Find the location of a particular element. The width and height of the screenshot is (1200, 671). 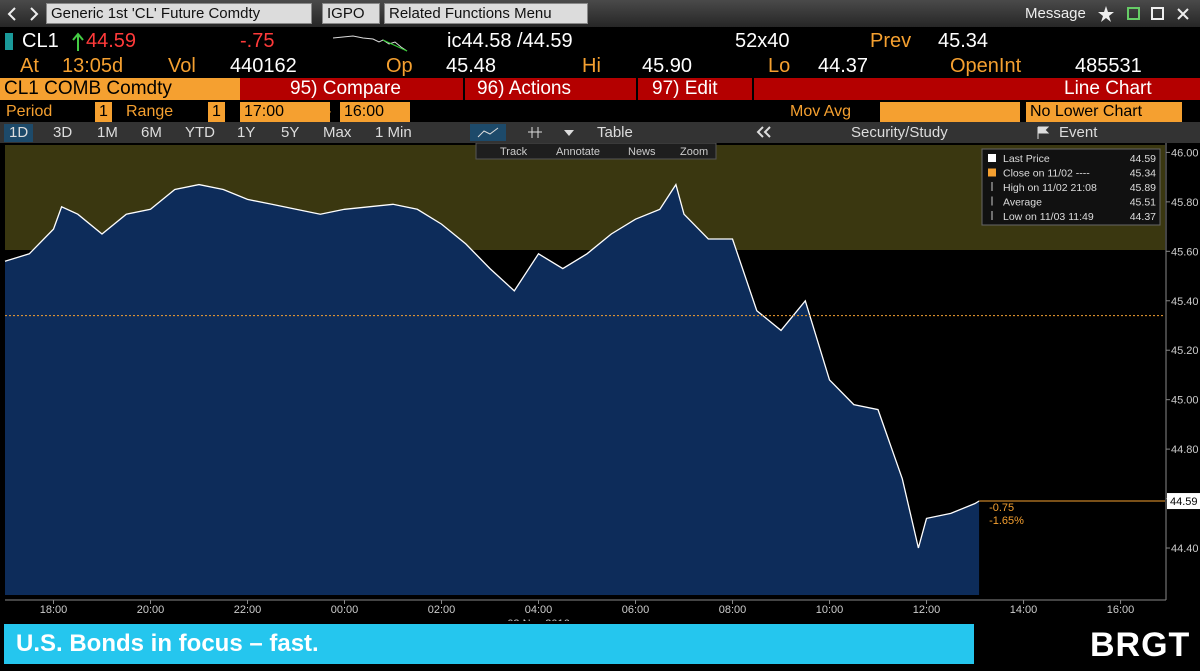

period-label: Period is located at coordinates (29, 111).